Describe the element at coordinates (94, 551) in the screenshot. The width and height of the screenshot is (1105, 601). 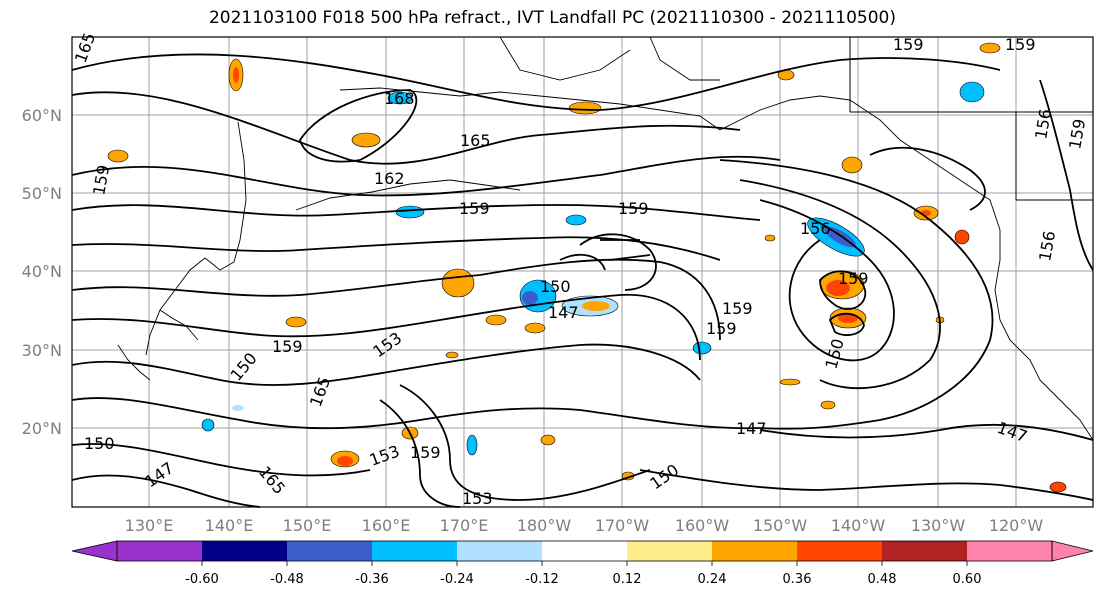
I see `colorbar-extend-low` at that location.